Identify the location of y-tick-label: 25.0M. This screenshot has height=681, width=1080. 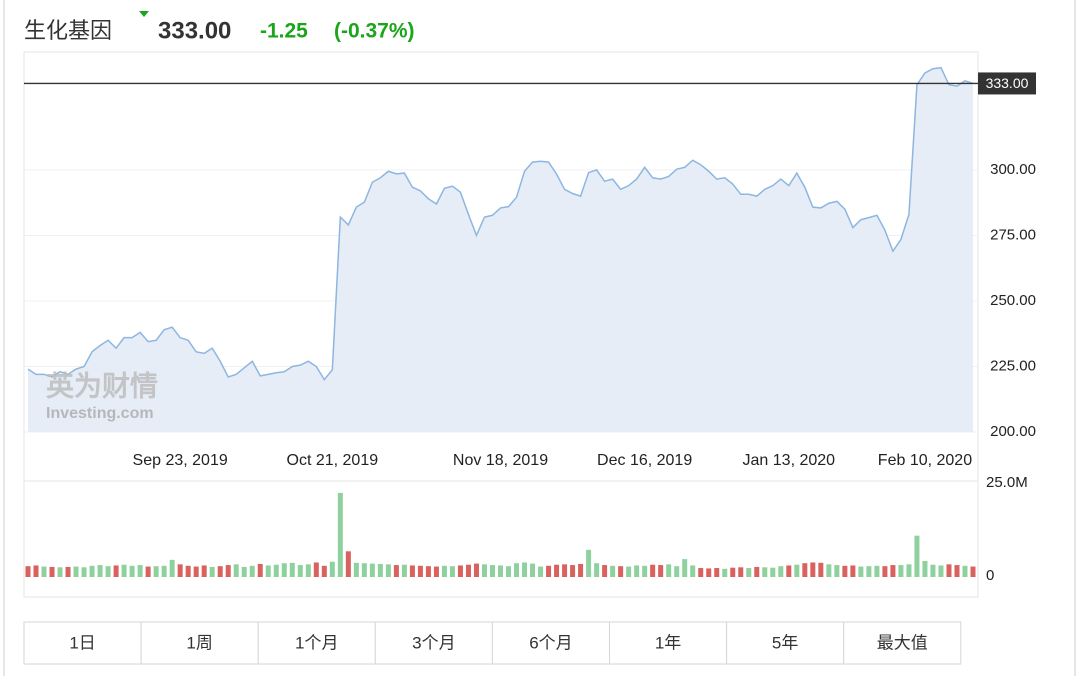
(1007, 482).